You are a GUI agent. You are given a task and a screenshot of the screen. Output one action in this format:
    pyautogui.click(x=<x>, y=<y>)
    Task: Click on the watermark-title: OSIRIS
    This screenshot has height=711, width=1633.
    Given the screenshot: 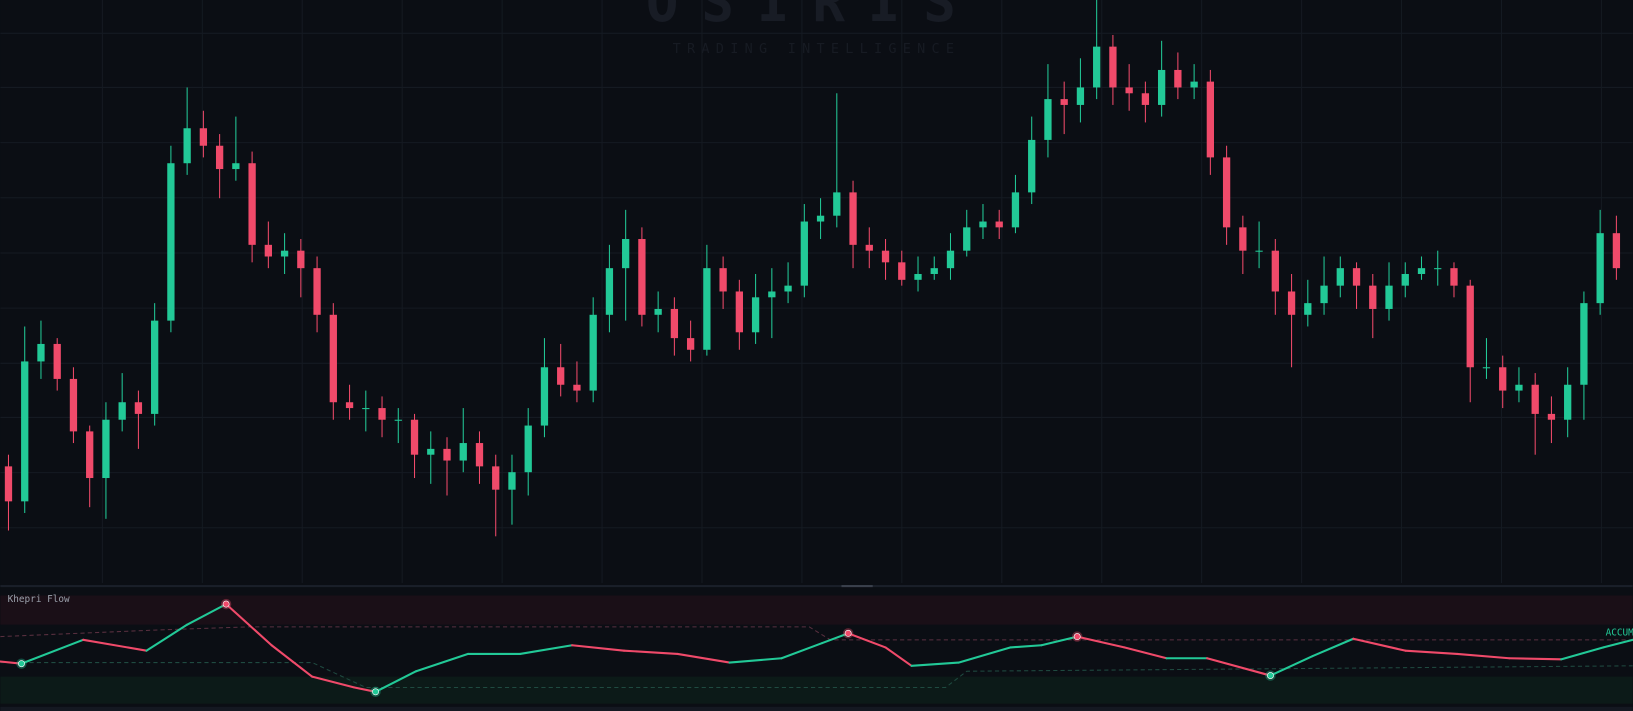 What is the action you would take?
    pyautogui.click(x=812, y=17)
    